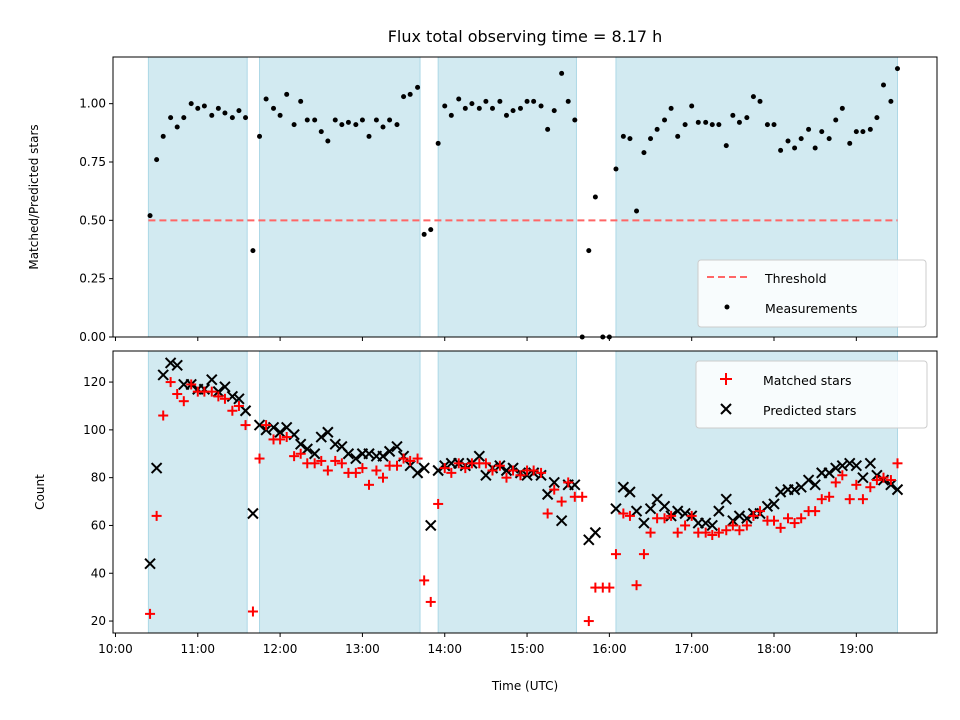  Describe the element at coordinates (94, 430) in the screenshot. I see `y-tick-label: 100` at that location.